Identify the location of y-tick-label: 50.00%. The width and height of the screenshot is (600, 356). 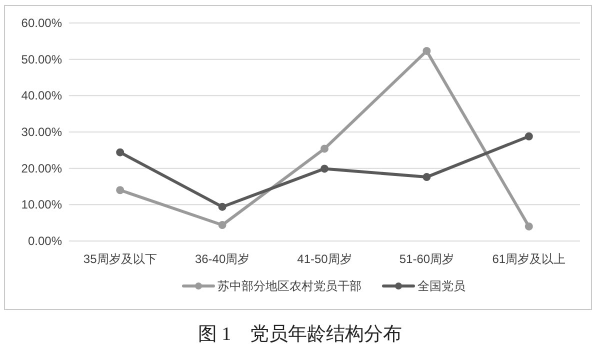
(41, 59).